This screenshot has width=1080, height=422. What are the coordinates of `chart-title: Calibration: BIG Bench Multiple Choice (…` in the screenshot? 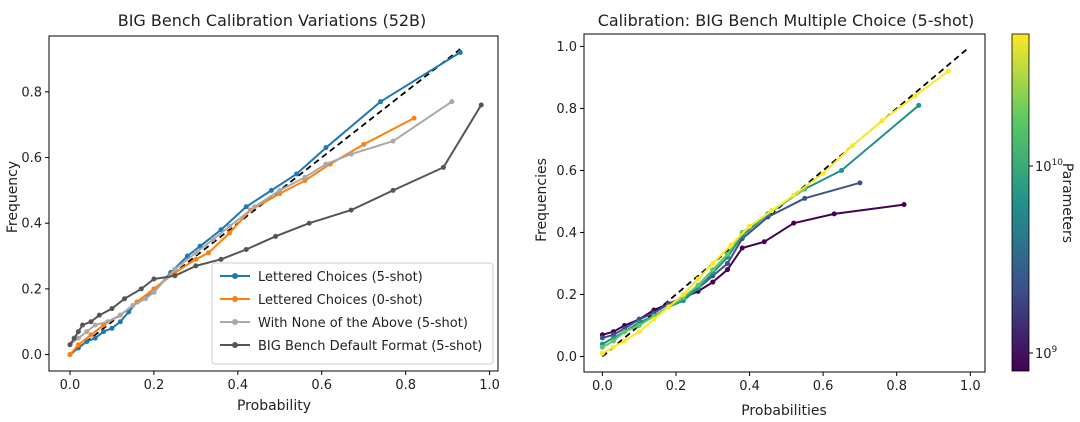 It's located at (786, 20).